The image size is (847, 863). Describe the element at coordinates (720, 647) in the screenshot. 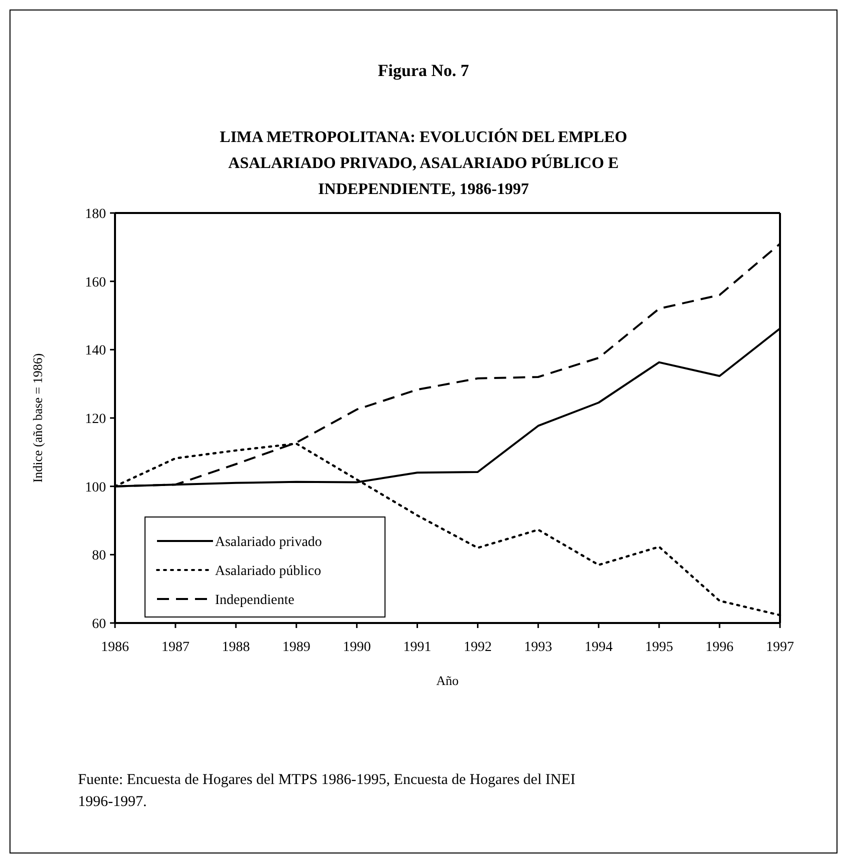

I see `x-tick-label: 1996` at that location.